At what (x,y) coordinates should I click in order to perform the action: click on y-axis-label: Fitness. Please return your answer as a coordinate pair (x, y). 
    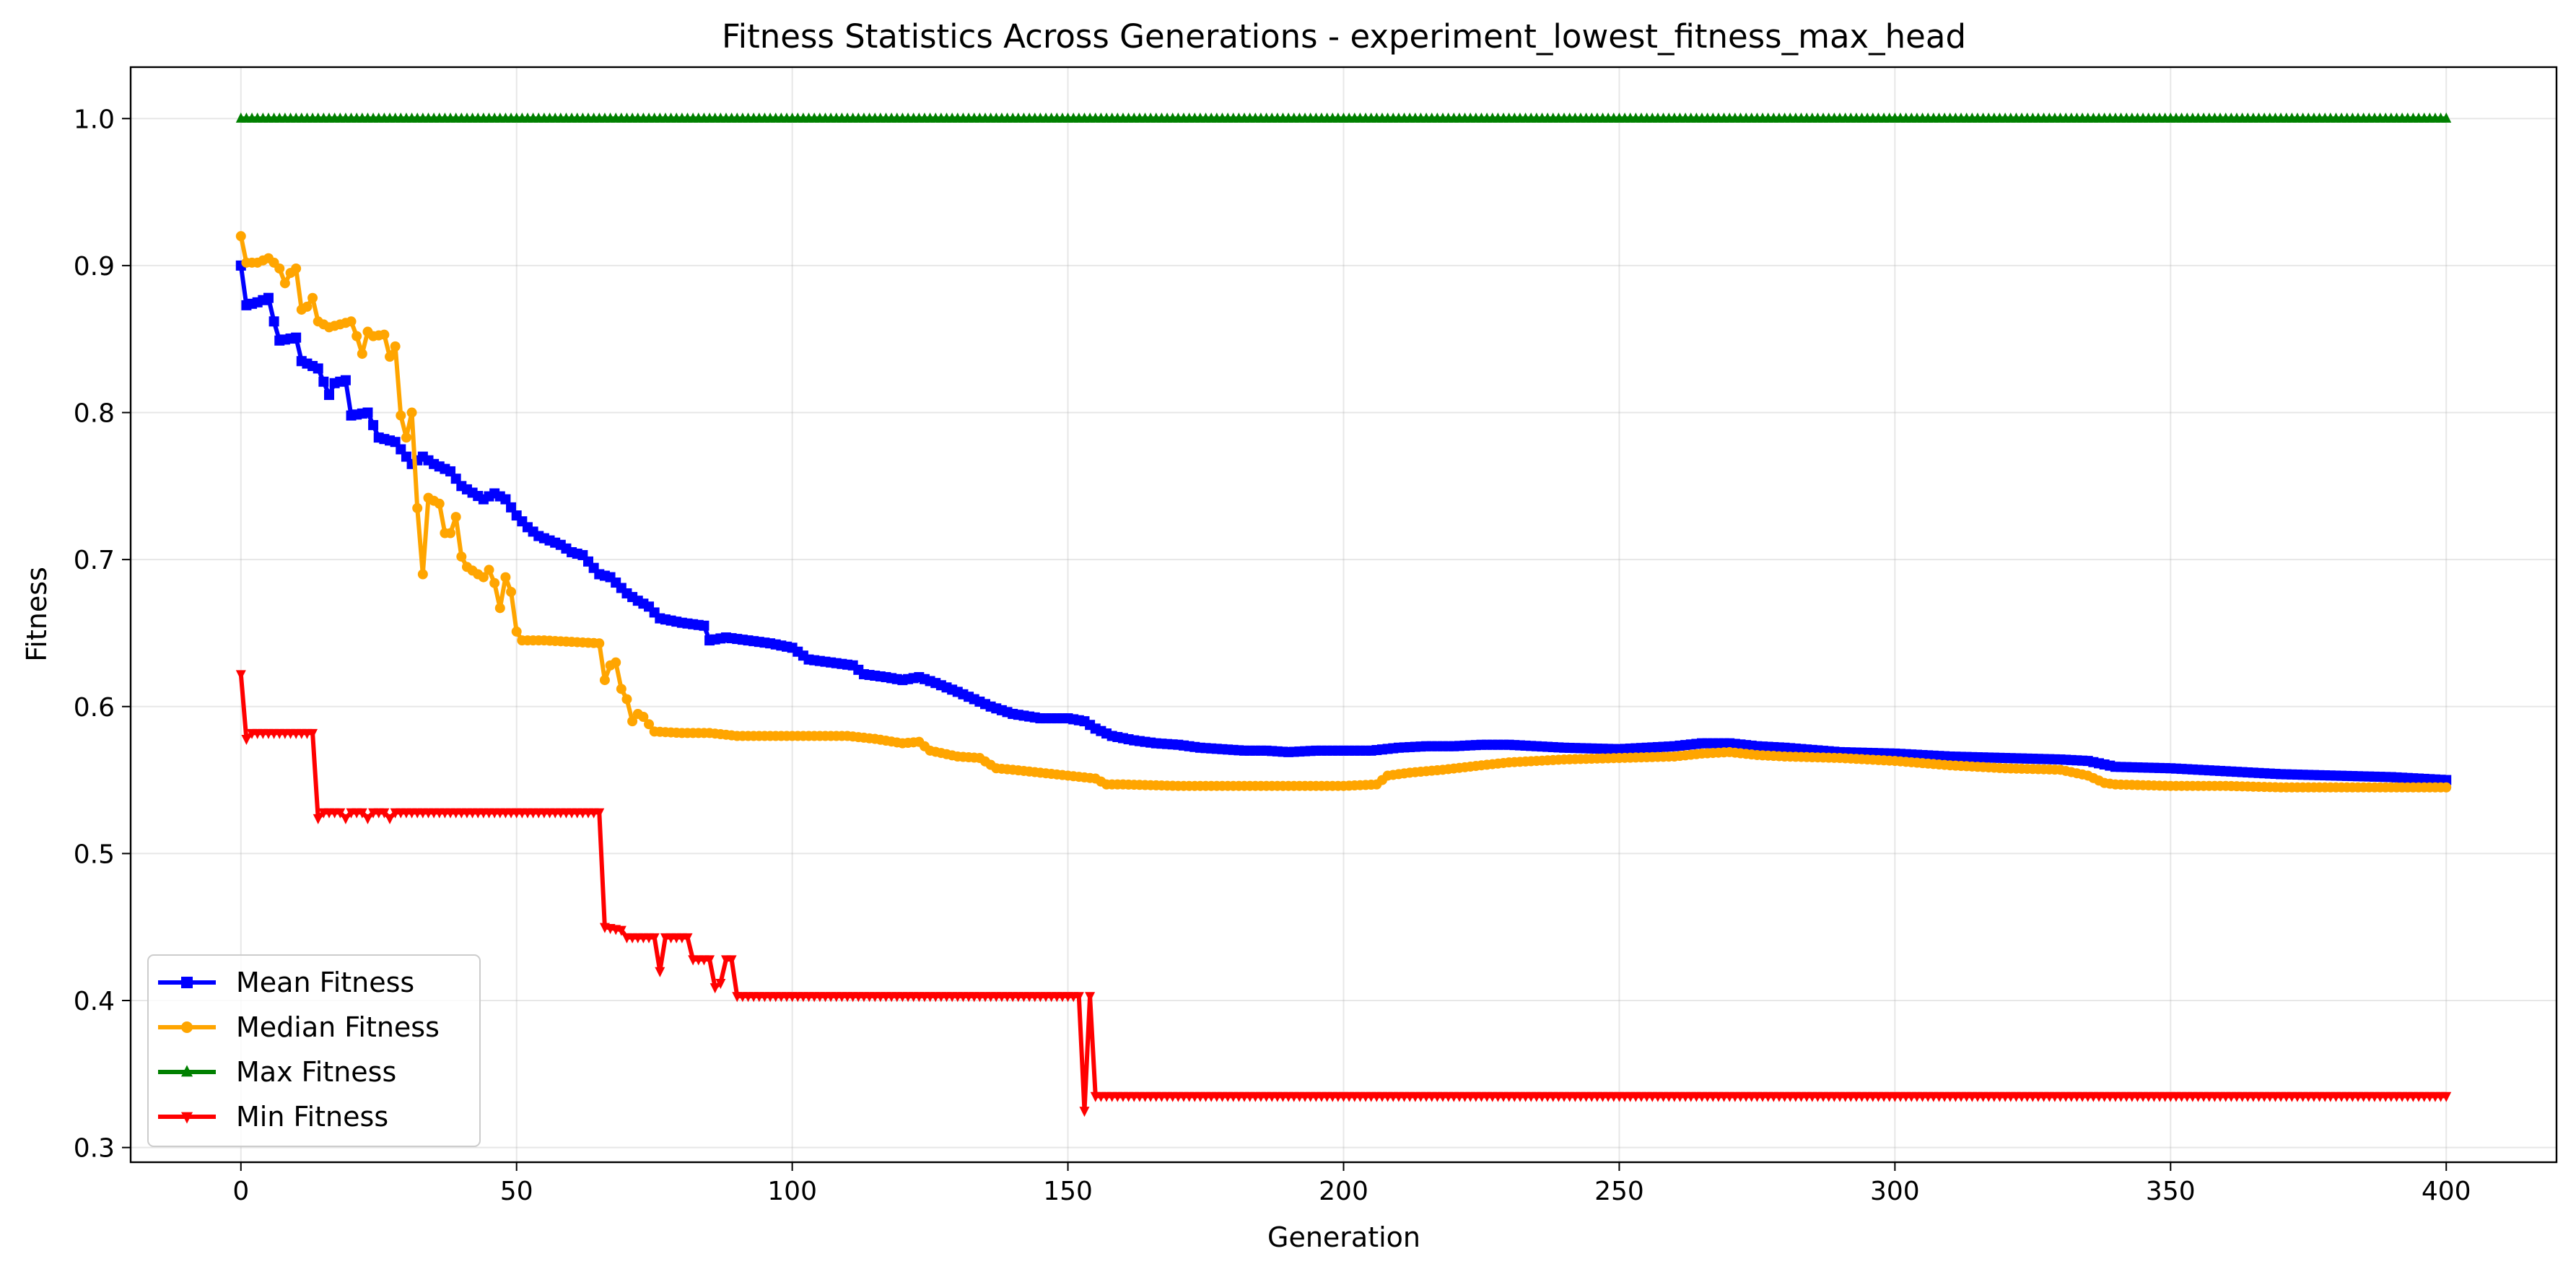
    Looking at the image, I should click on (37, 614).